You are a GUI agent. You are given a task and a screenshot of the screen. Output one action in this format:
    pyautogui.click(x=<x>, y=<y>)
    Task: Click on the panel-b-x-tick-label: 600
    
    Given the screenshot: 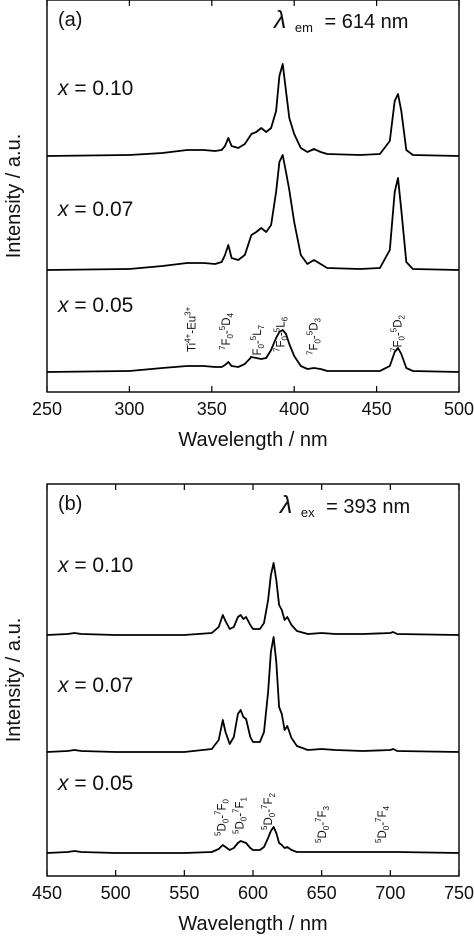 What is the action you would take?
    pyautogui.click(x=253, y=893)
    